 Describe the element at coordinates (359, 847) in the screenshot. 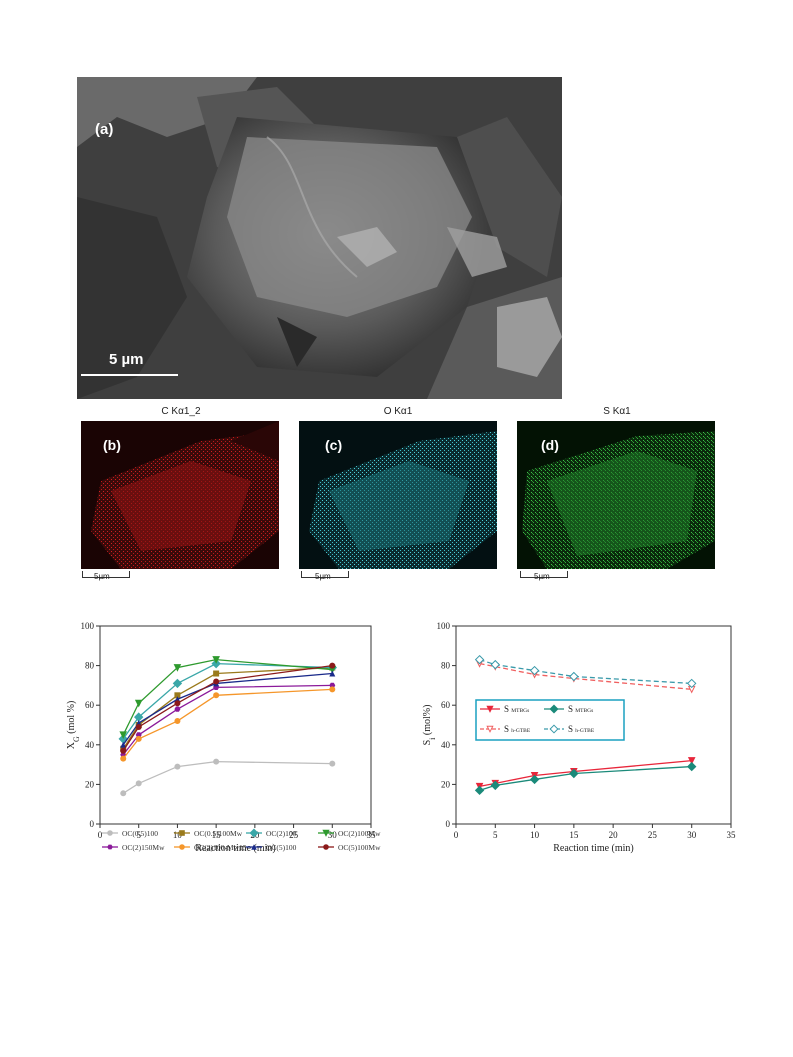

I see `legend-label: OC(5)100Mw` at that location.